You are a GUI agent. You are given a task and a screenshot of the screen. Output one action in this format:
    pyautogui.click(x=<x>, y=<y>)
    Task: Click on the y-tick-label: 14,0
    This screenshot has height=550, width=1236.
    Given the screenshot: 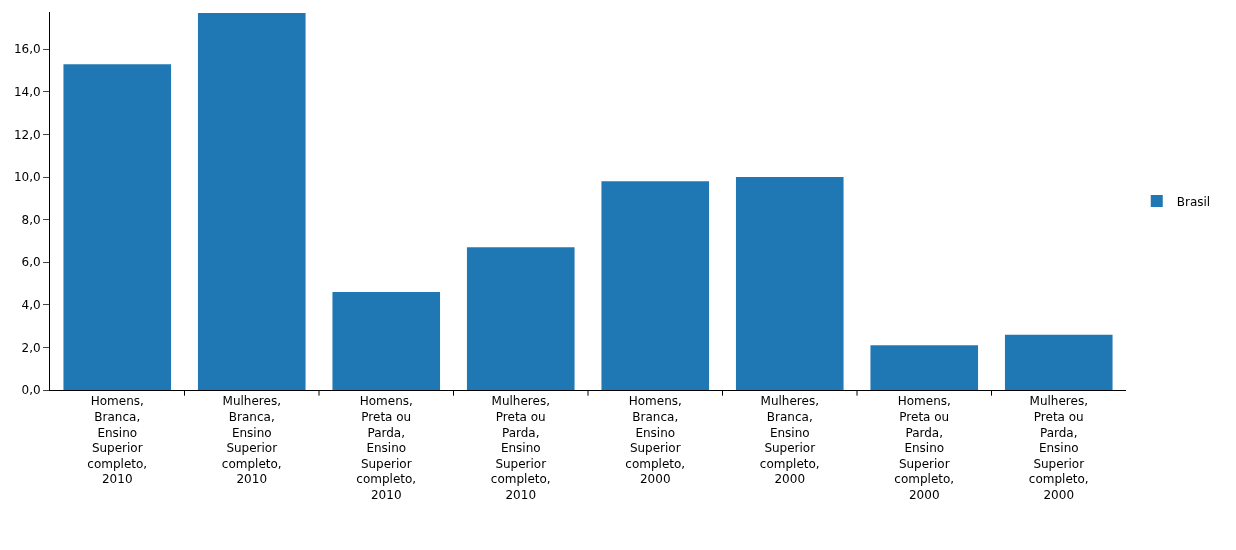 What is the action you would take?
    pyautogui.click(x=27, y=92)
    